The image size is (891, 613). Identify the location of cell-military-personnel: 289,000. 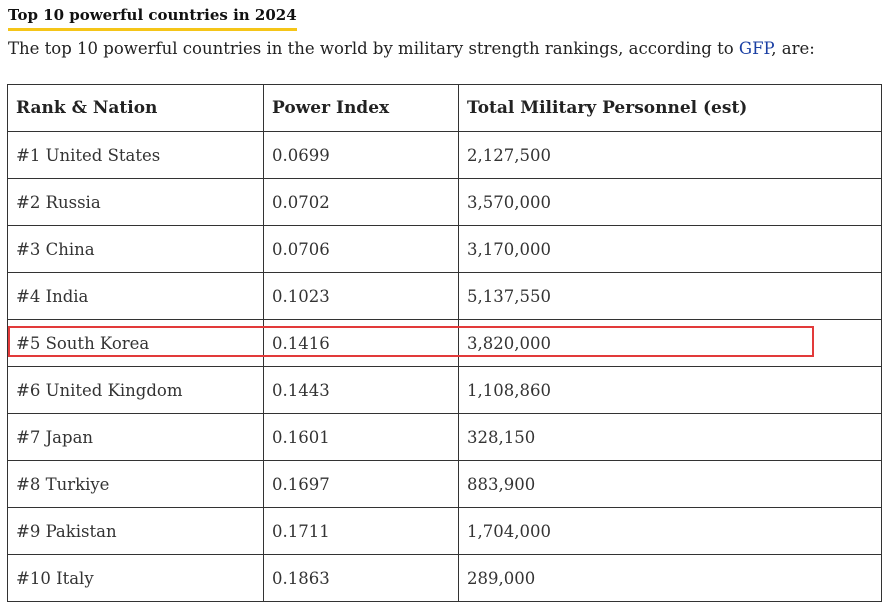
(670, 578).